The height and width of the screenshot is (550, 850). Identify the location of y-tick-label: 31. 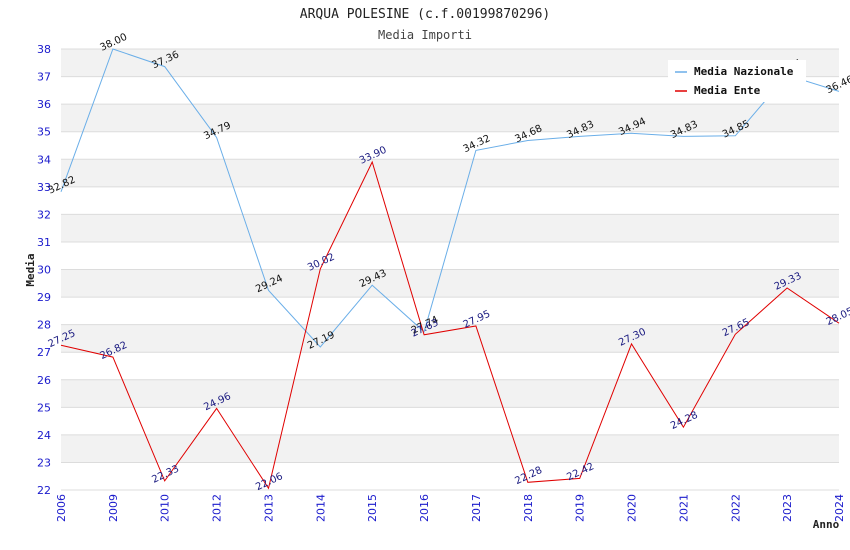
(44, 242).